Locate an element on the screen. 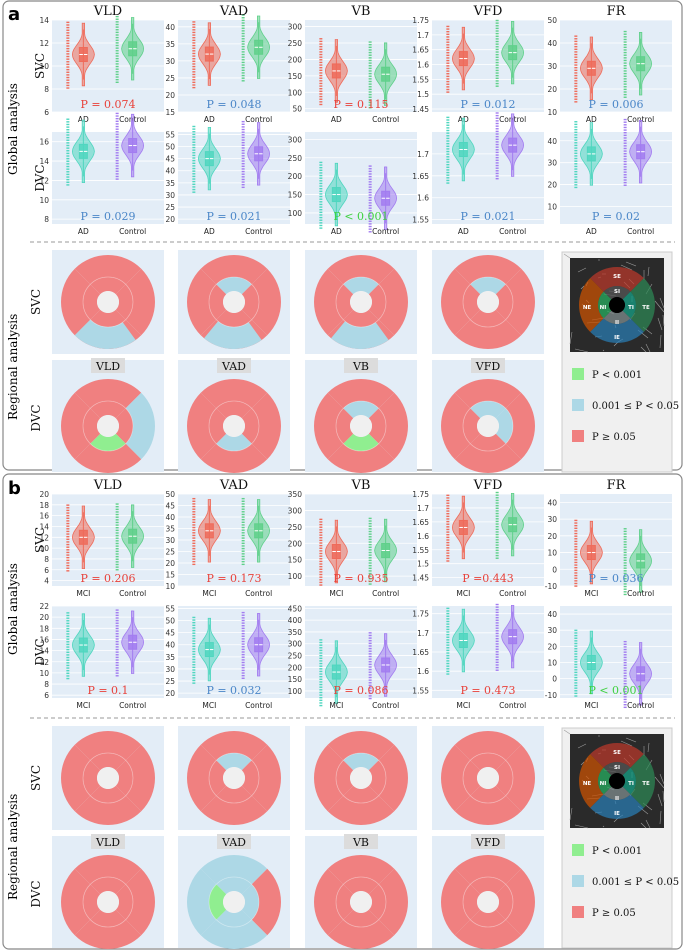 Image resolution: width=685 pixels, height=952 pixels. x-tick-label: MCI is located at coordinates (591, 705).